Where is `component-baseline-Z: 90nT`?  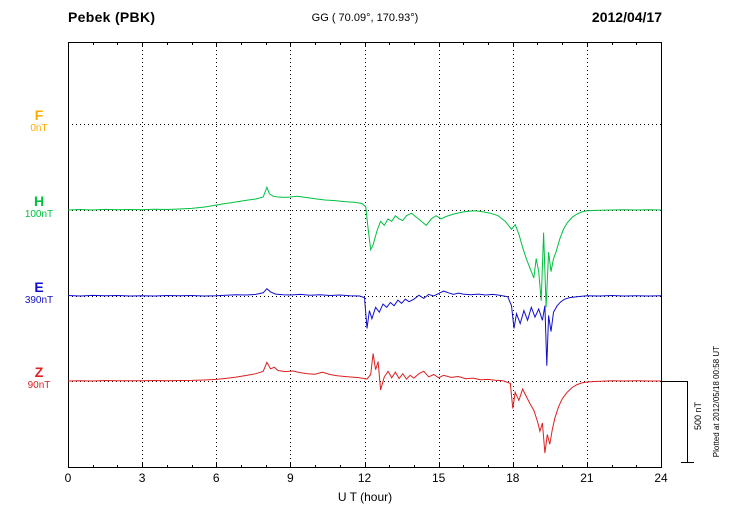
component-baseline-Z: 90nT is located at coordinates (39, 386).